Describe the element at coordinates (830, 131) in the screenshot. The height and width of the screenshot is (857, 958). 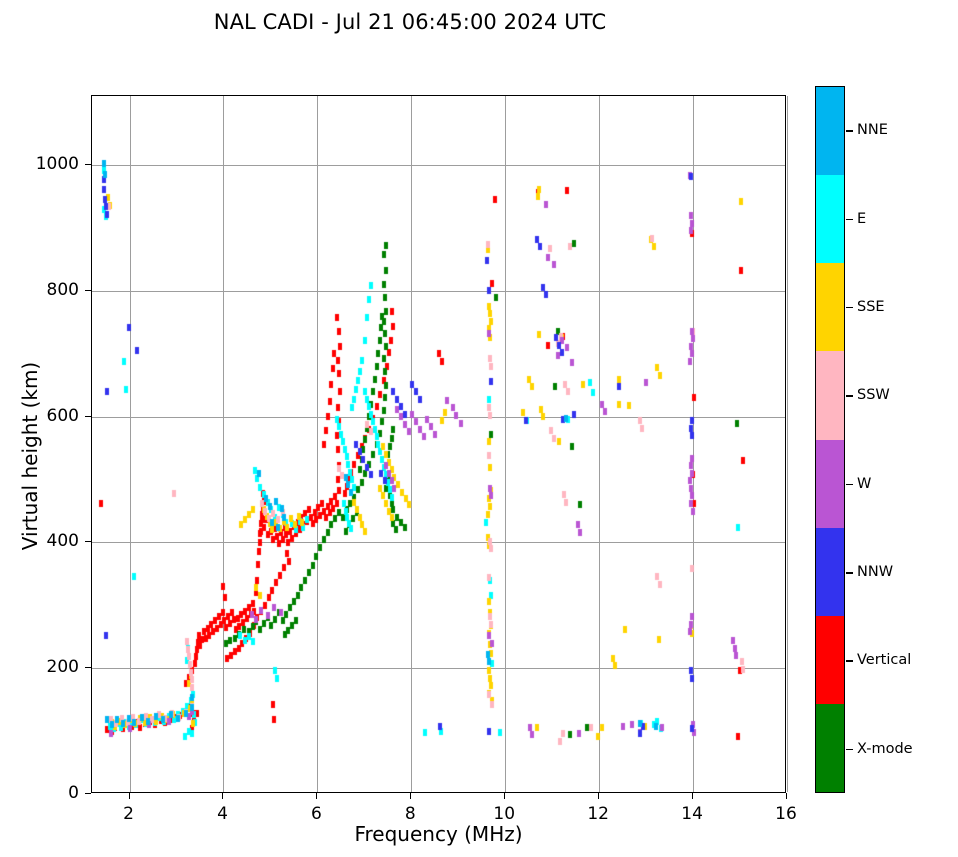
I see `colorbar-segment-nne` at that location.